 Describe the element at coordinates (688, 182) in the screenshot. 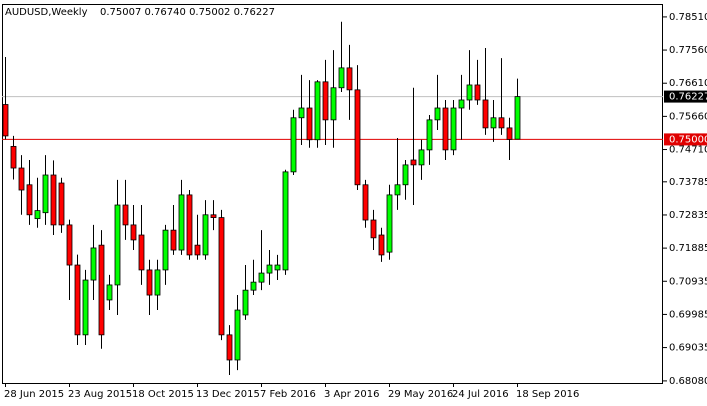

I see `y-tick-label: 0.73785` at that location.